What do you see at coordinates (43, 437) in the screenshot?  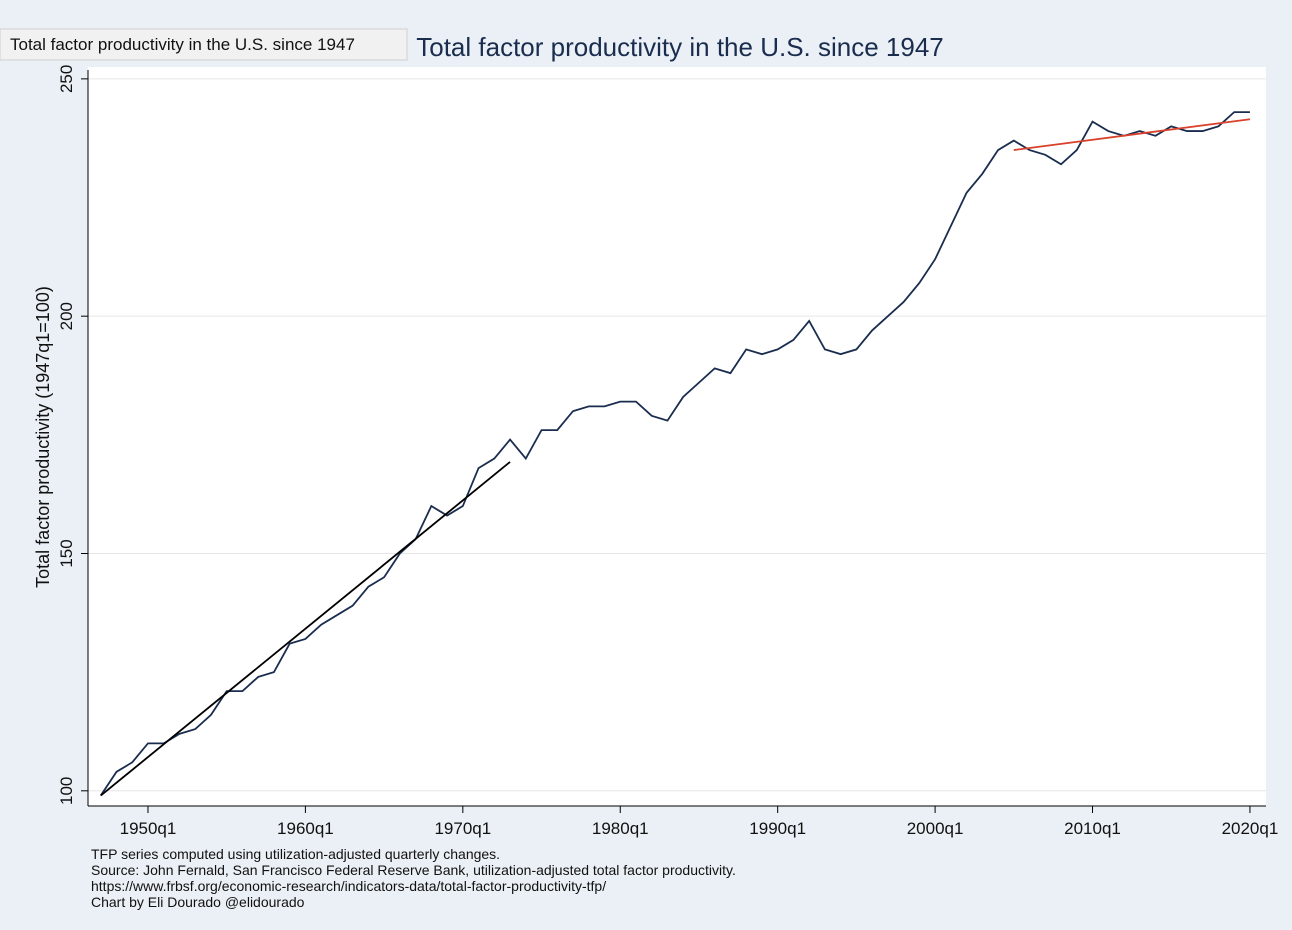 I see `y-axis-label: Total factor productivity (1947q1=100)` at bounding box center [43, 437].